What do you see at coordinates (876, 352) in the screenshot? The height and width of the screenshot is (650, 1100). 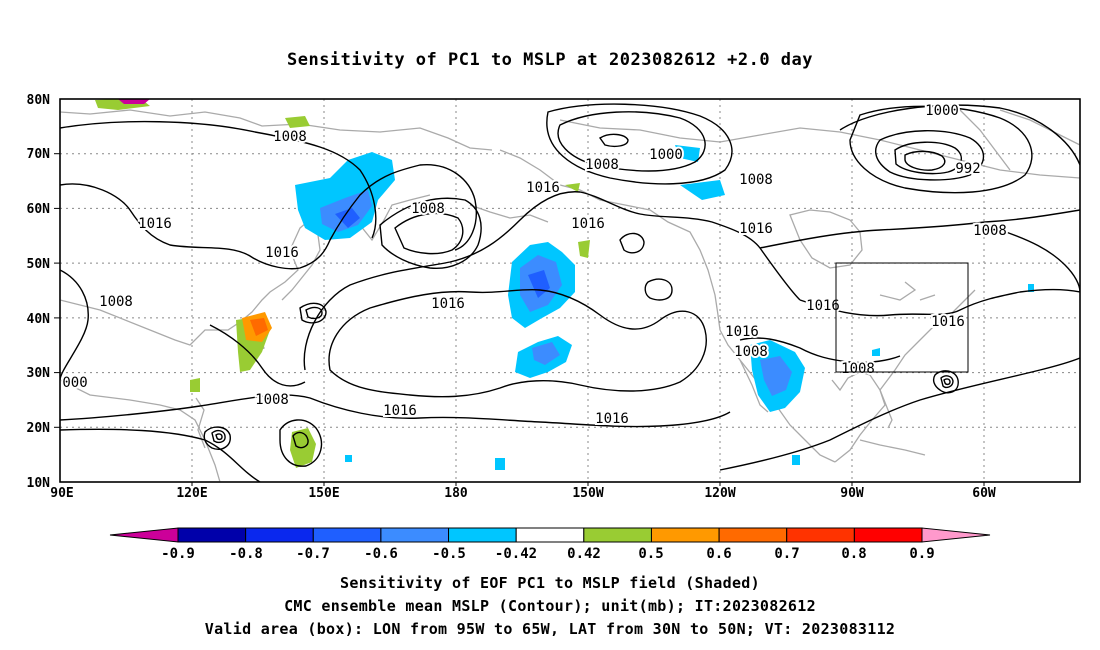 I see `shade-blue-gulf` at bounding box center [876, 352].